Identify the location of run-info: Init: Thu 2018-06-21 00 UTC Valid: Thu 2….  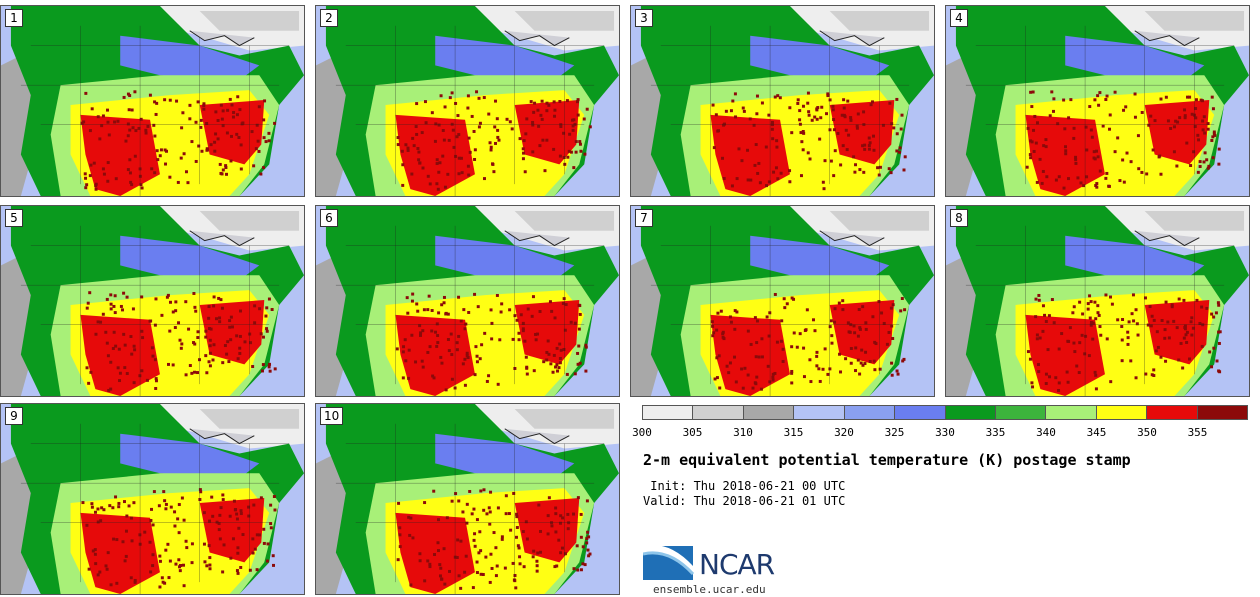
(744, 494).